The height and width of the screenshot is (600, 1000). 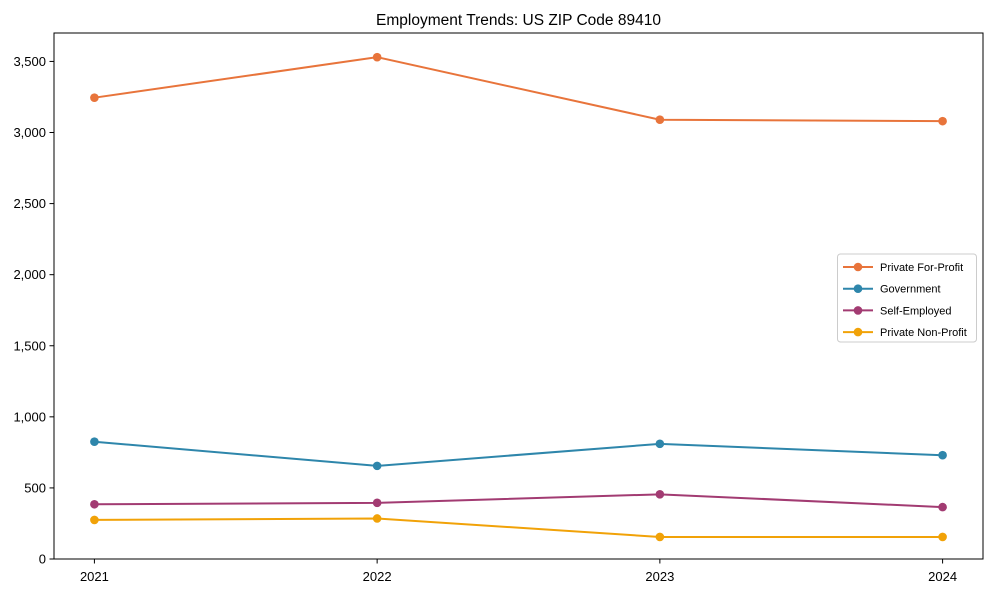 I want to click on legend-label: Government, so click(x=910, y=290).